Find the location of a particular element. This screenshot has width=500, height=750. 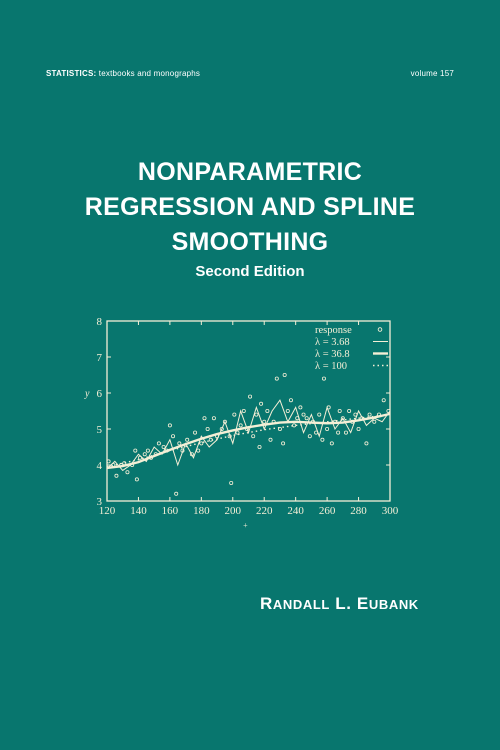

author-name: RANDALL L. EUBANK is located at coordinates (339, 604).